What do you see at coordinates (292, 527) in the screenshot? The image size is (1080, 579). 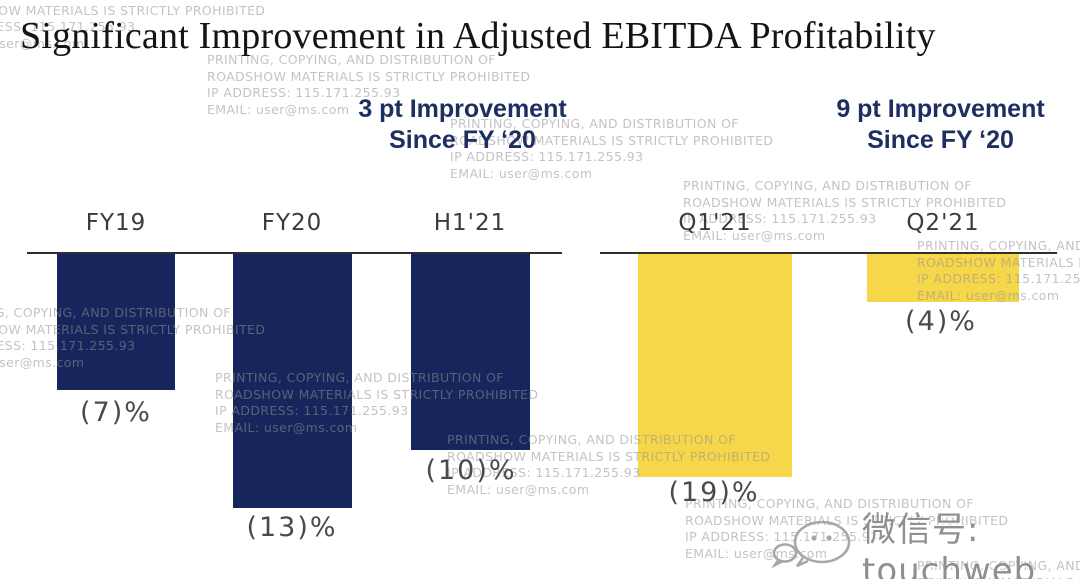 I see `value-label-fy20: (13)%` at bounding box center [292, 527].